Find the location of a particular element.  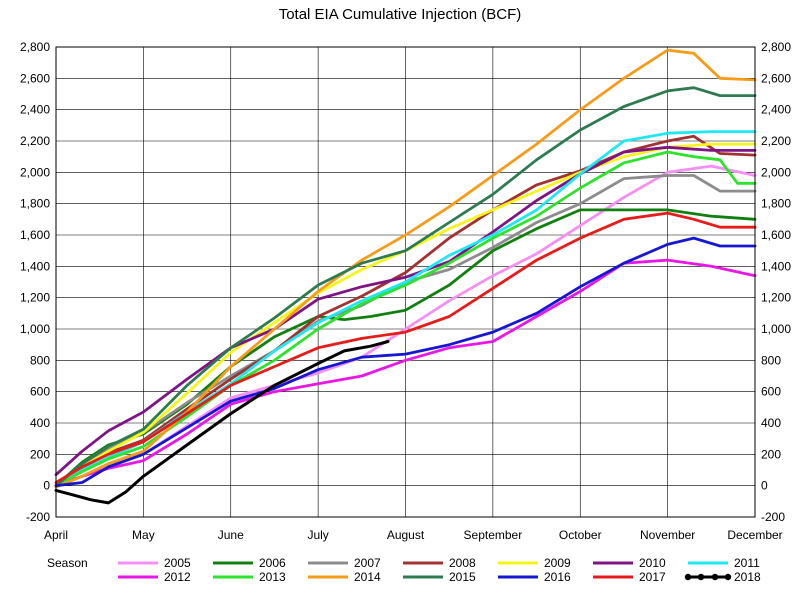

legend-label-2013: 2013 is located at coordinates (272, 577).